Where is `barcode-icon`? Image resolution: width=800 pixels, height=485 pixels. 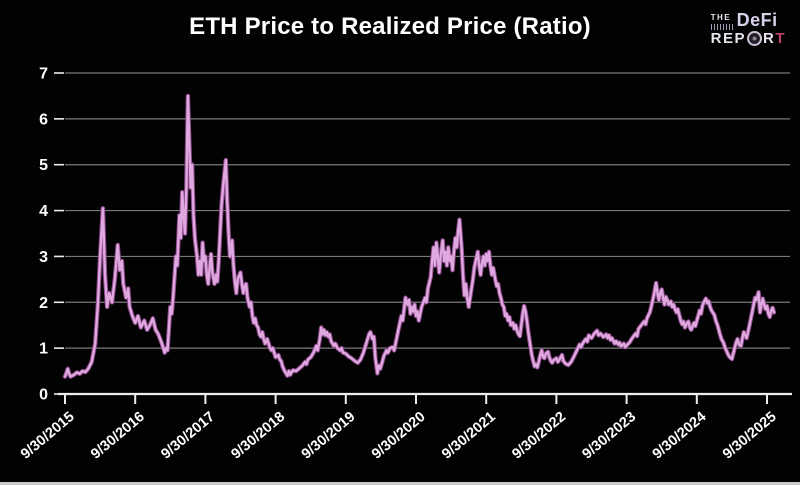
barcode-icon is located at coordinates (721, 27).